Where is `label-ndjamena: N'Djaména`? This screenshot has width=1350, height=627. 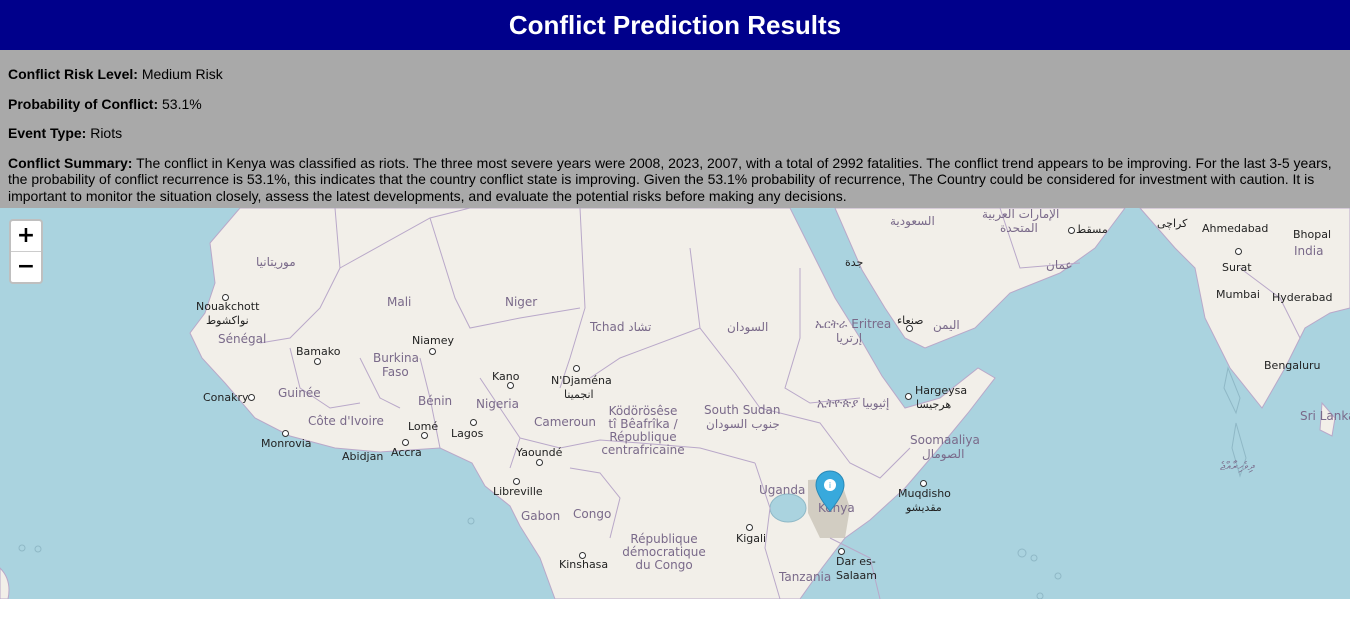
label-ndjamena: N'Djaména is located at coordinates (581, 380).